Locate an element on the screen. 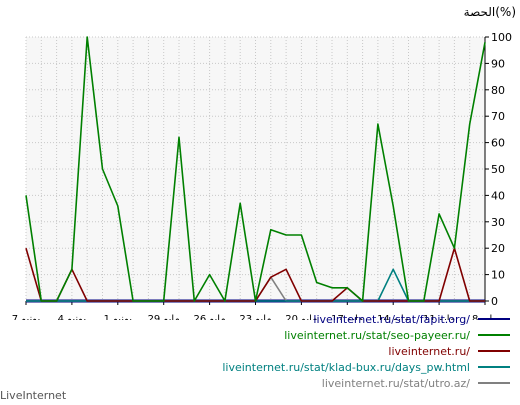  x-tick-label: 29 مايو is located at coordinates (164, 317).